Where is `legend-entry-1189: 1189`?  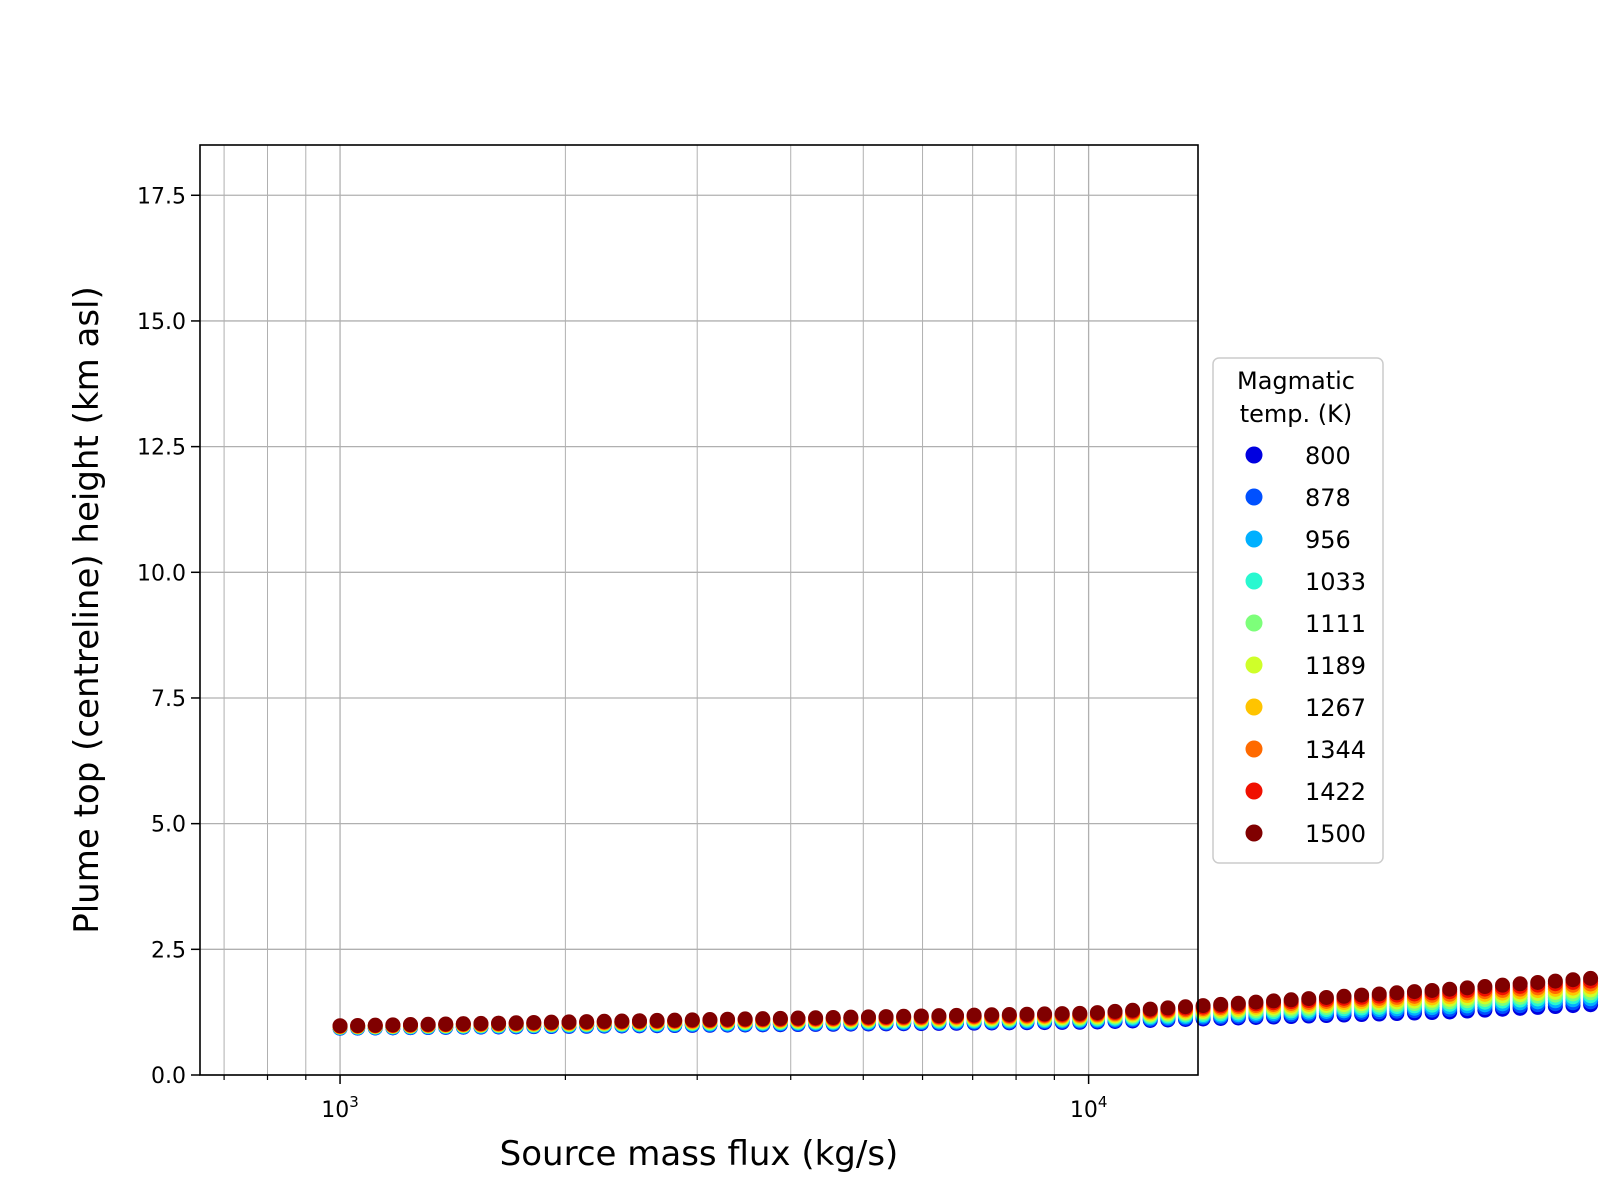 legend-entry-1189: 1189 is located at coordinates (1305, 666).